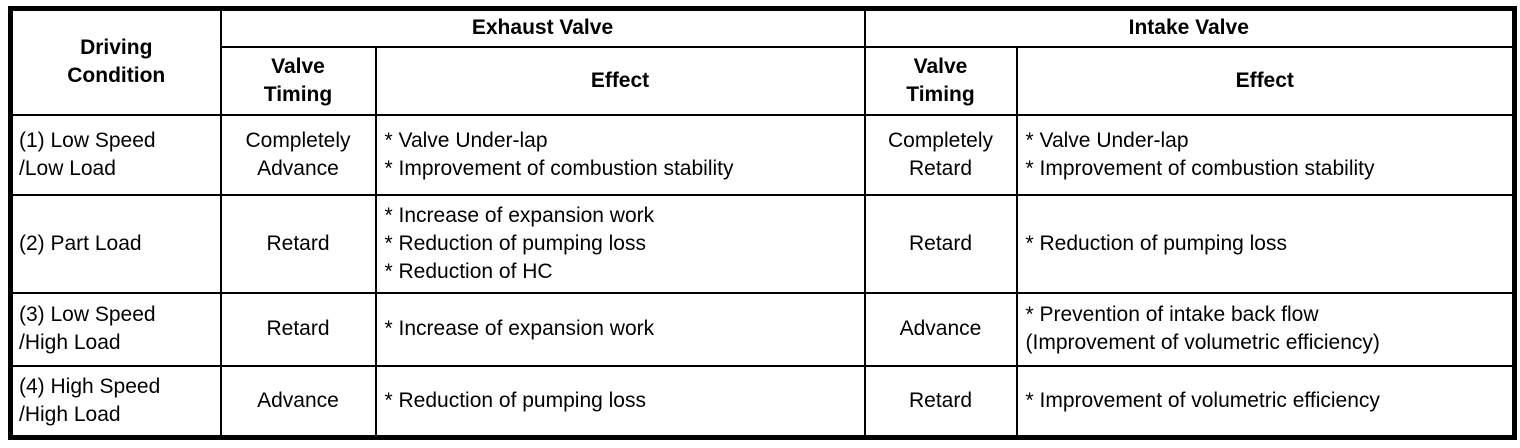  I want to click on driving-condition-cell: (4) High Speed/High Load, so click(115, 401).